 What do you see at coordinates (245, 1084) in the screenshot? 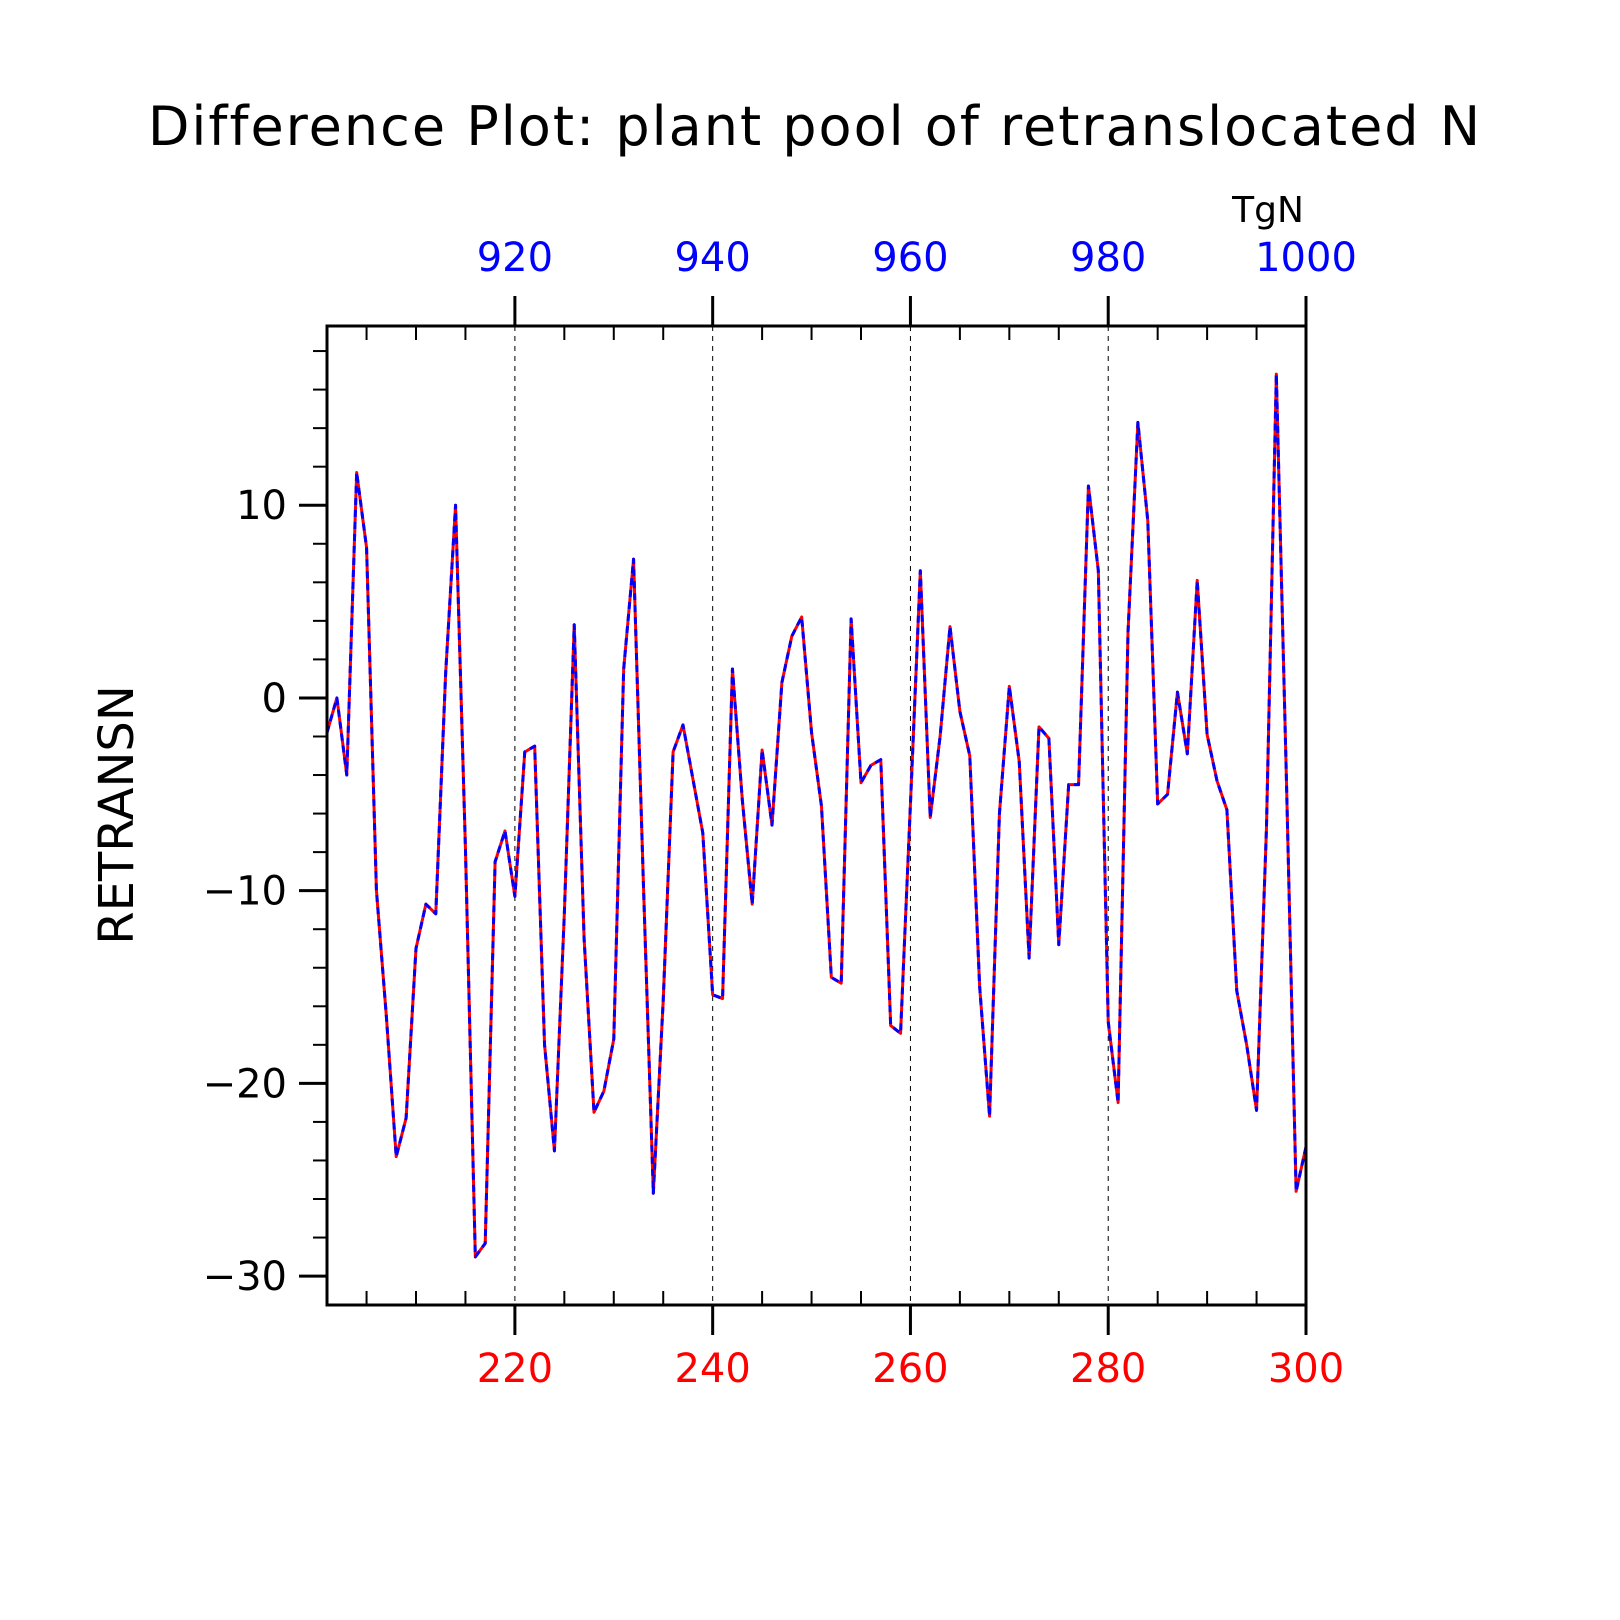
I see `y-tick-label--20: −20` at bounding box center [245, 1084].